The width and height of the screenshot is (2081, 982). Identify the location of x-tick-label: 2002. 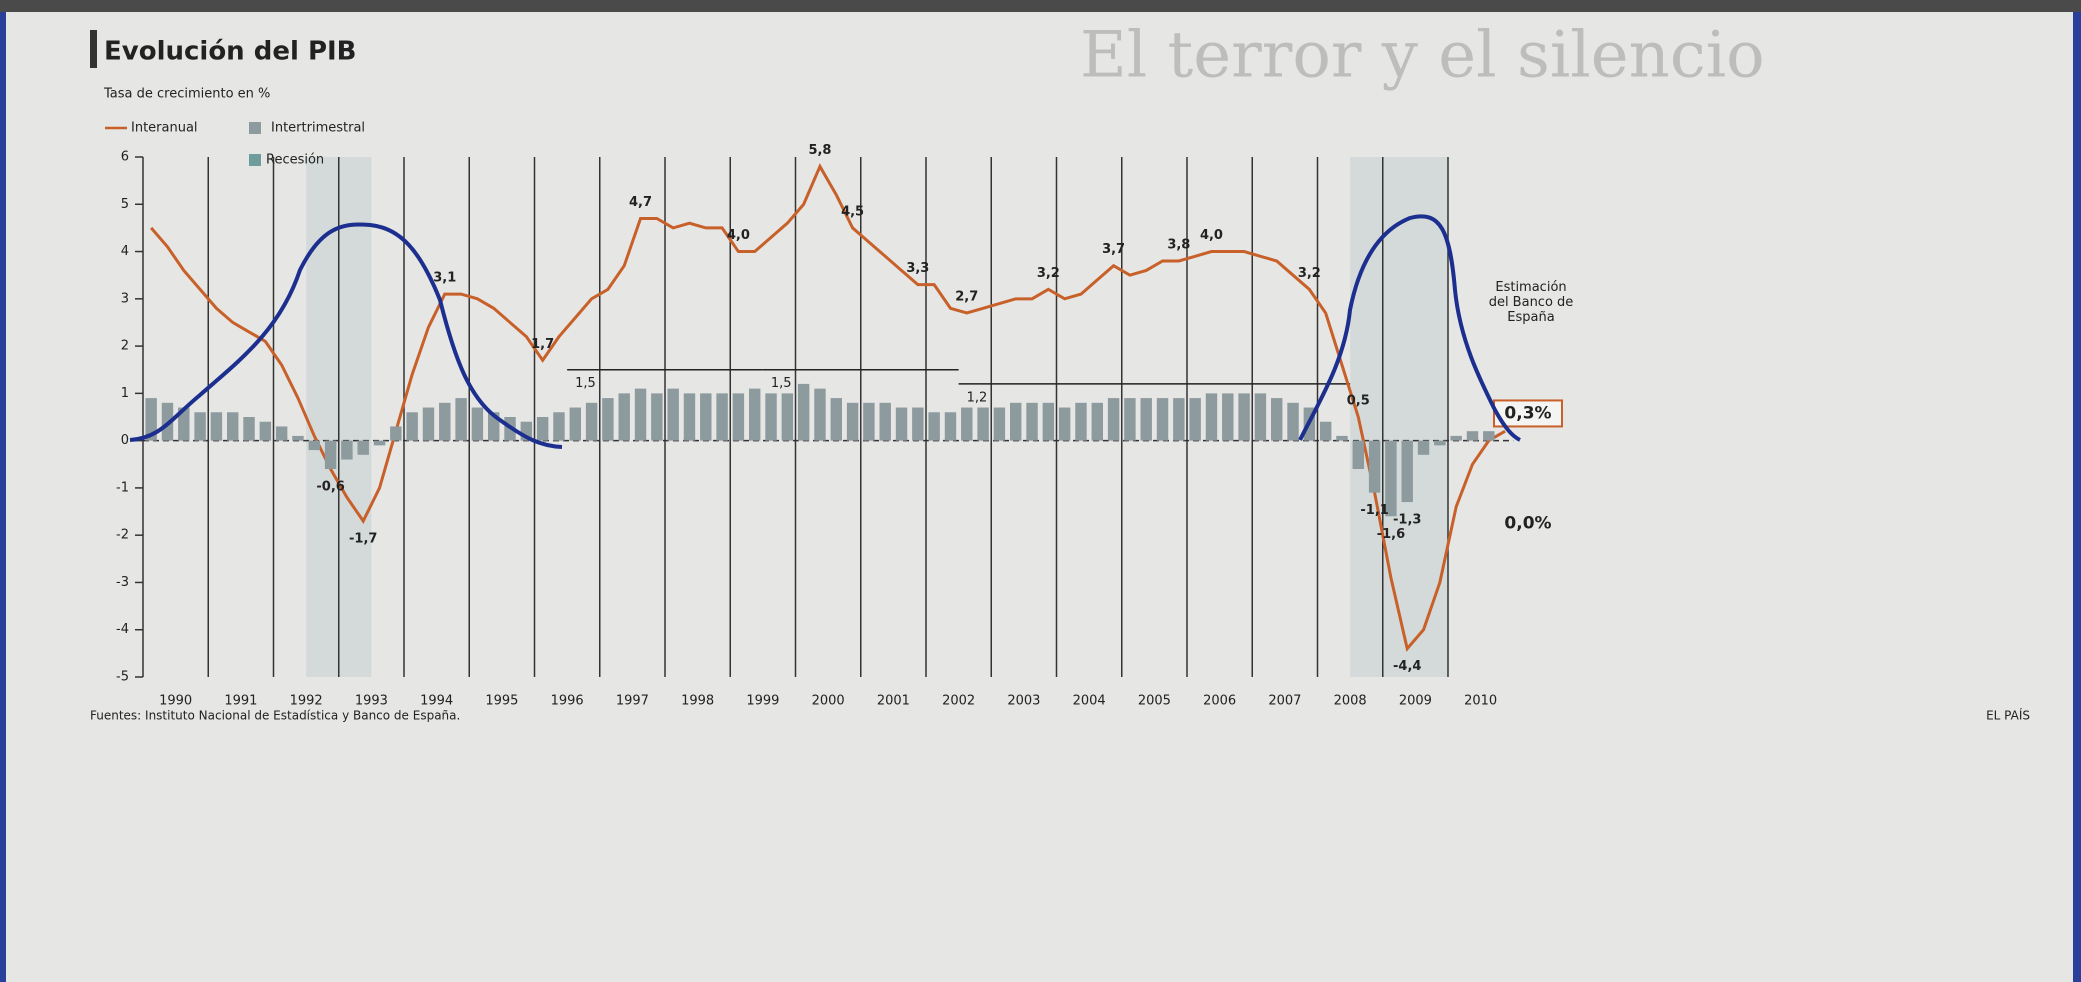
(958, 701).